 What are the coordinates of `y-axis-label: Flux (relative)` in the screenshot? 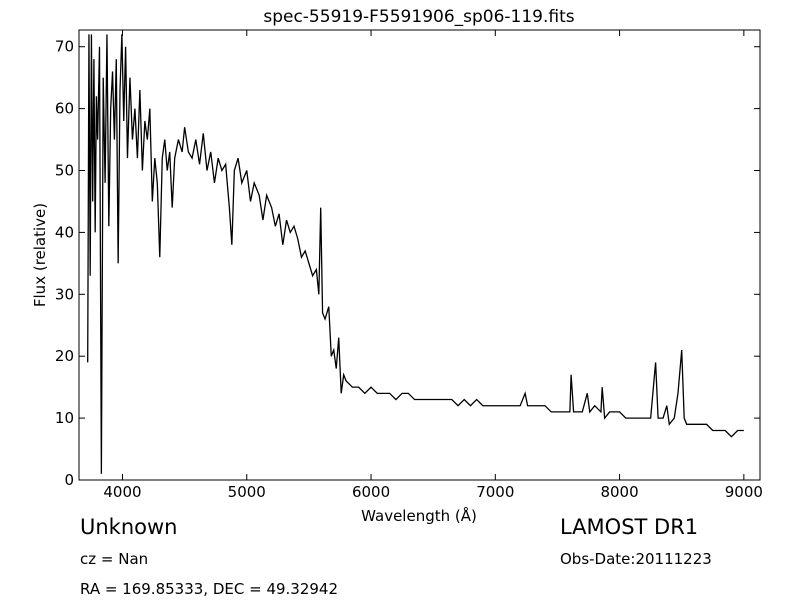 It's located at (40, 255).